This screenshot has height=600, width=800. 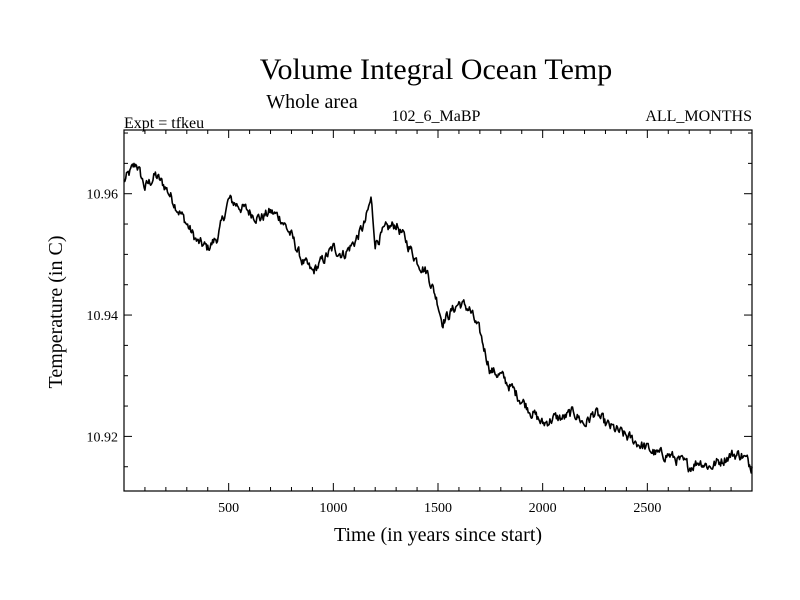 I want to click on y-tick-label: 10.96, so click(x=103, y=195).